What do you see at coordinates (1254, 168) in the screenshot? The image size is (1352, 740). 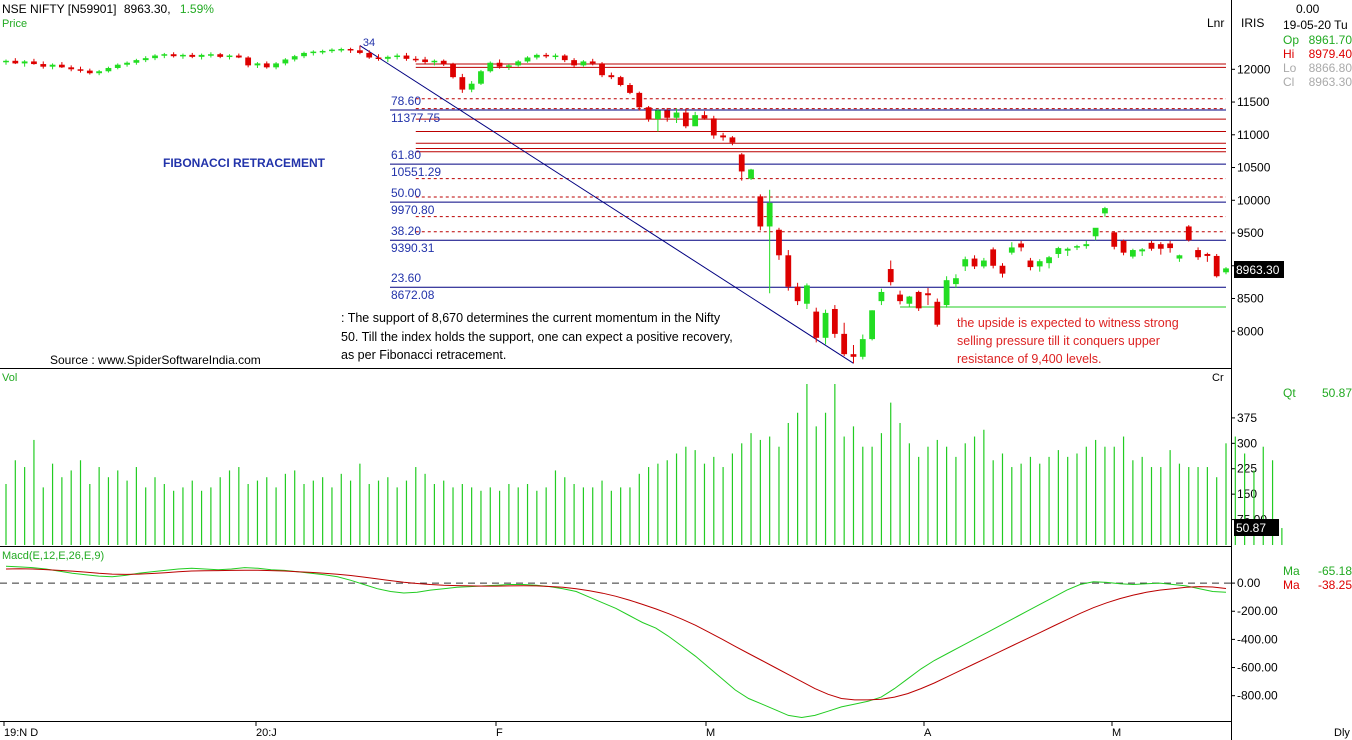 I see `price-tick-label: 10500` at bounding box center [1254, 168].